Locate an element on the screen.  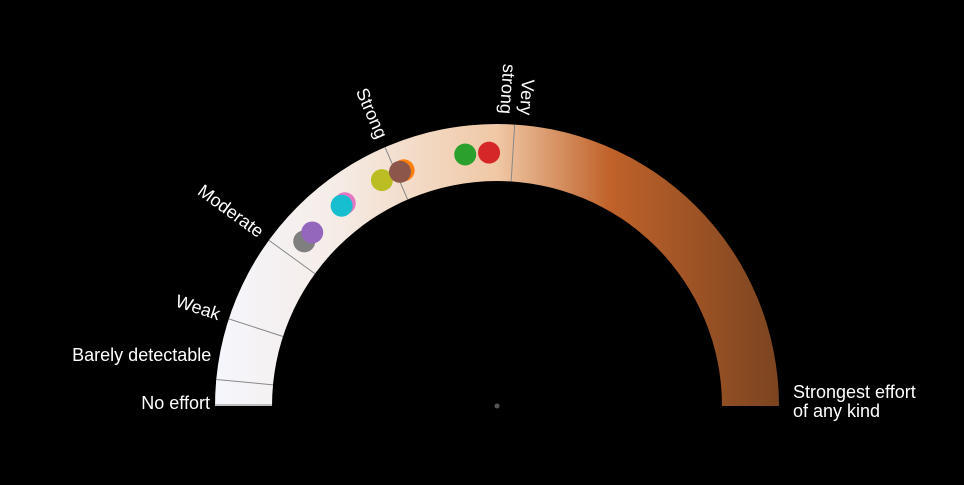
end-label-text: Strongest effort of any kind is located at coordinates (854, 401).